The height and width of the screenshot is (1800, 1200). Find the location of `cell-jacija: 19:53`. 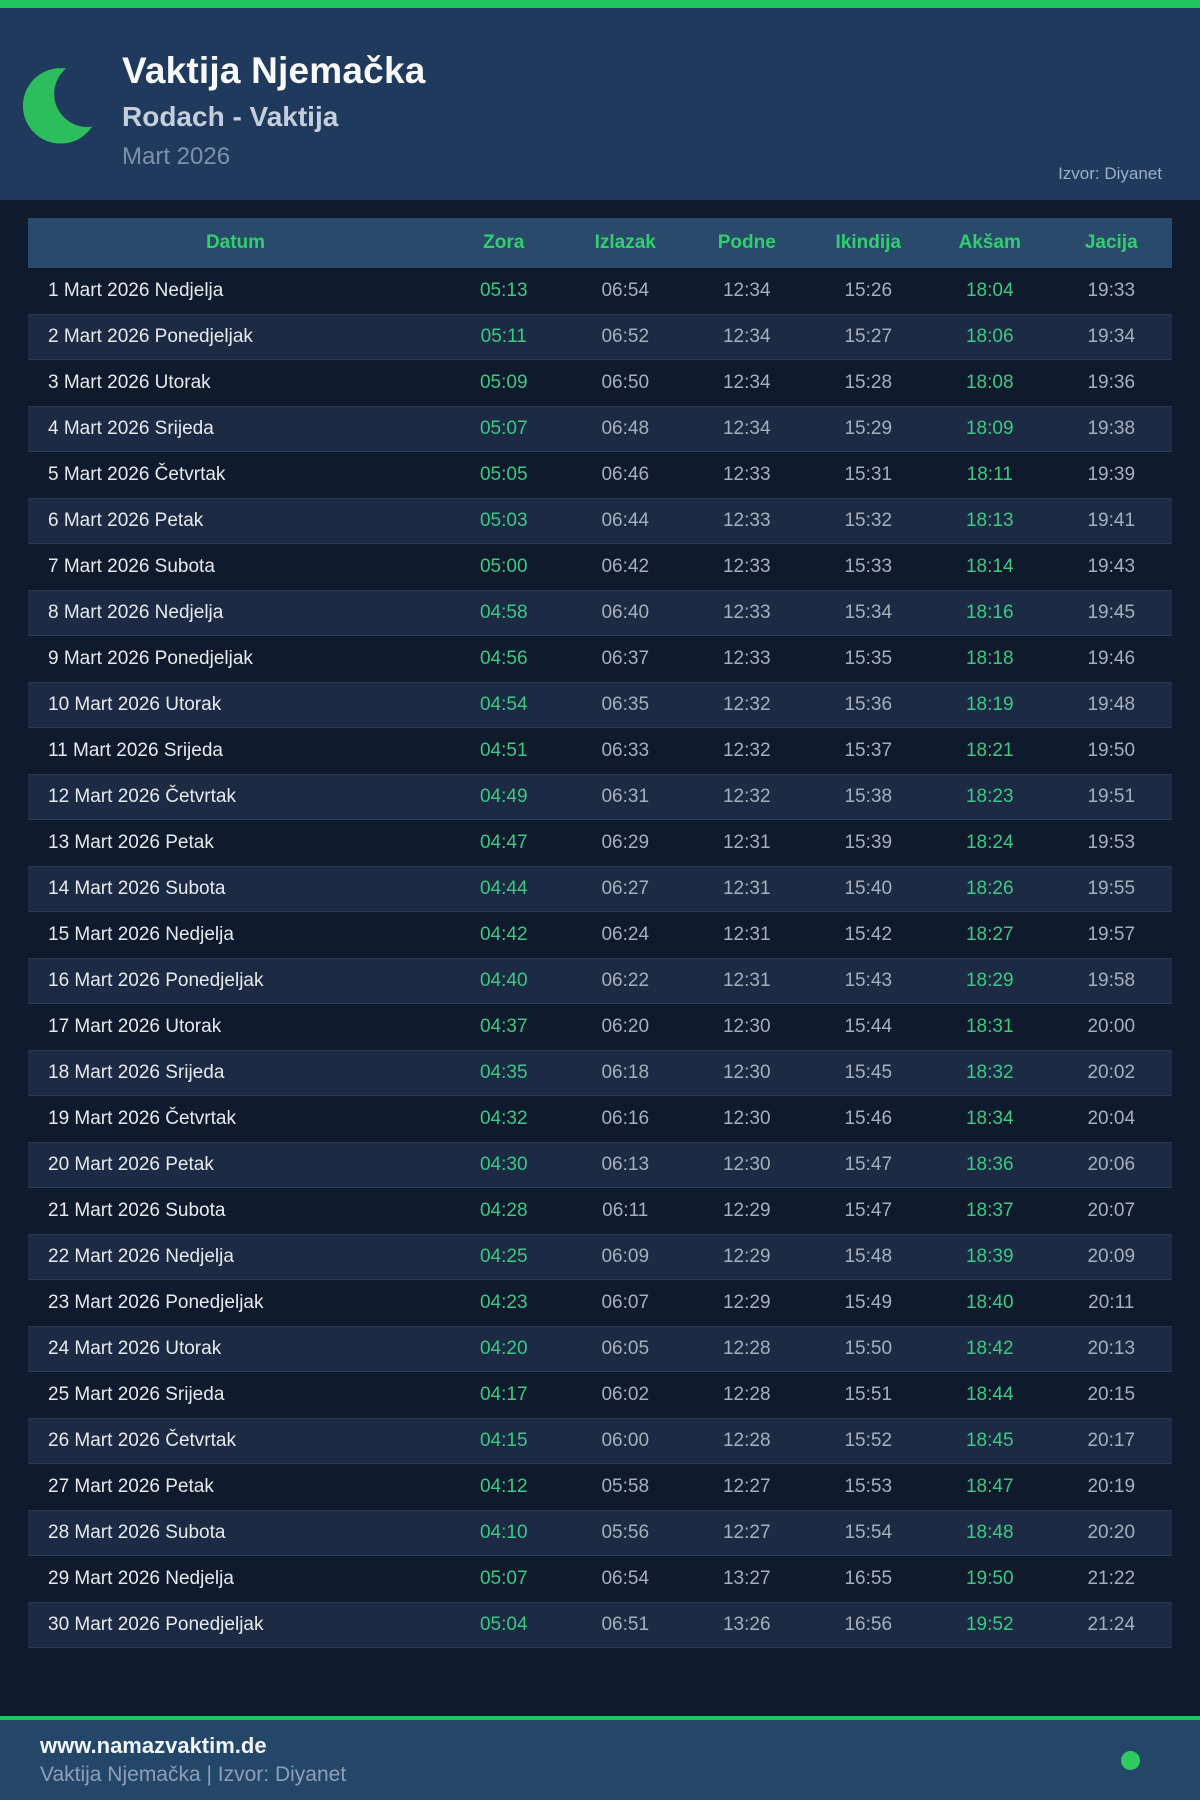

cell-jacija: 19:53 is located at coordinates (1111, 842).